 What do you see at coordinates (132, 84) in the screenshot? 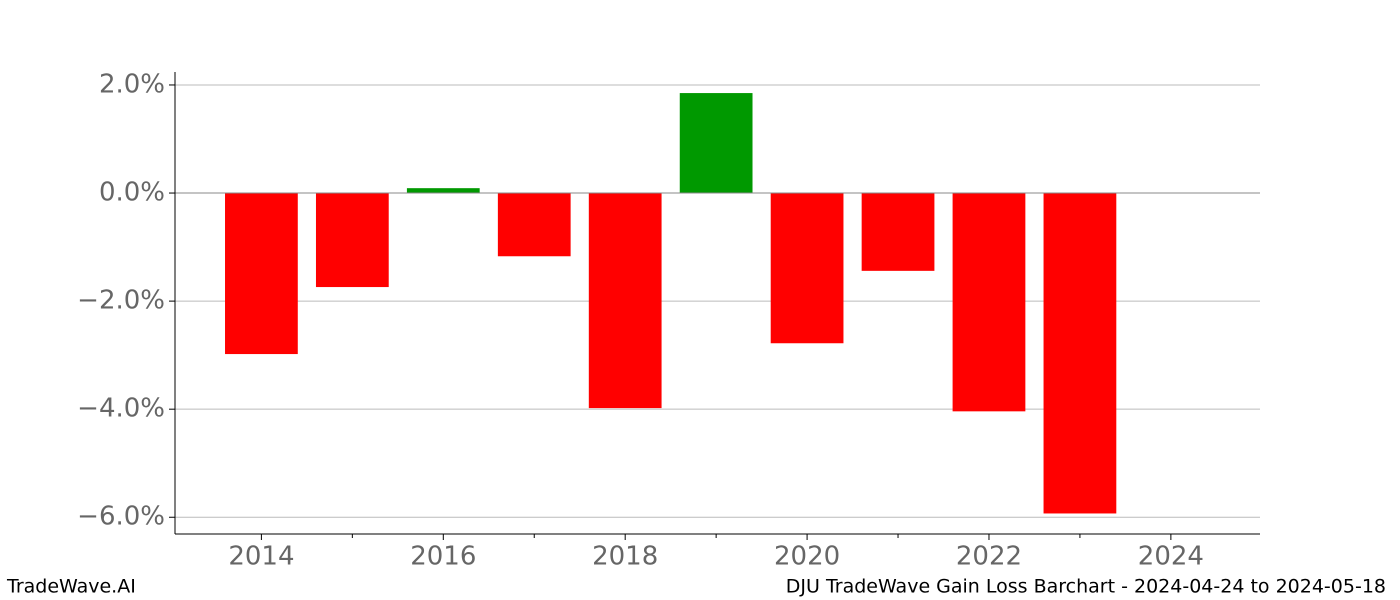
I see `y-tick-label: 2.0%` at bounding box center [132, 84].